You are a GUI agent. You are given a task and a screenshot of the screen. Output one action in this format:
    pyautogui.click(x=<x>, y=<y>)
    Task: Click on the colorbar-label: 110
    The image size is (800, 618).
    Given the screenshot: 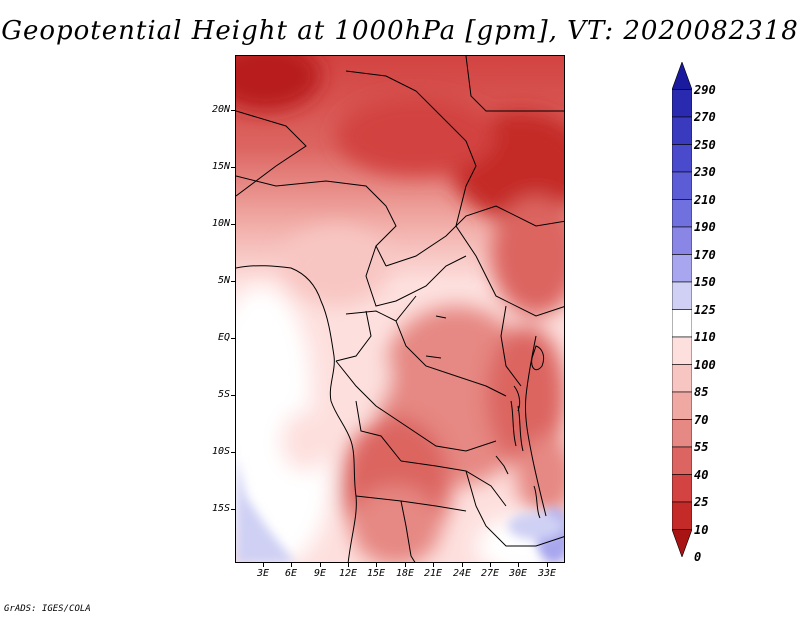 What is the action you would take?
    pyautogui.click(x=705, y=337)
    